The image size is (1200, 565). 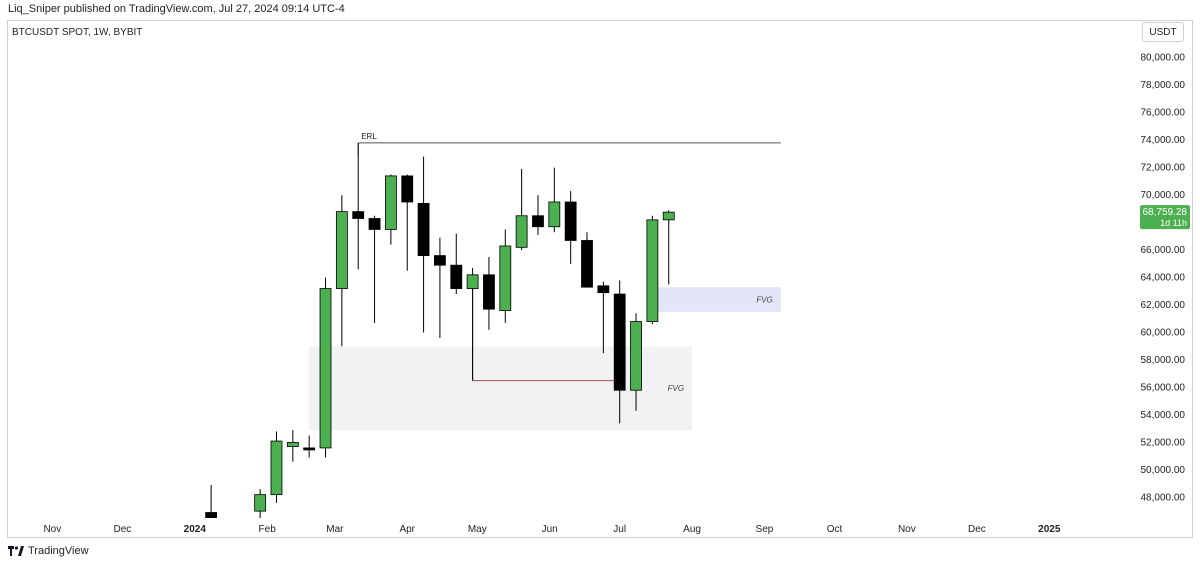 What do you see at coordinates (1163, 497) in the screenshot?
I see `y-tick-label: 48,000.00` at bounding box center [1163, 497].